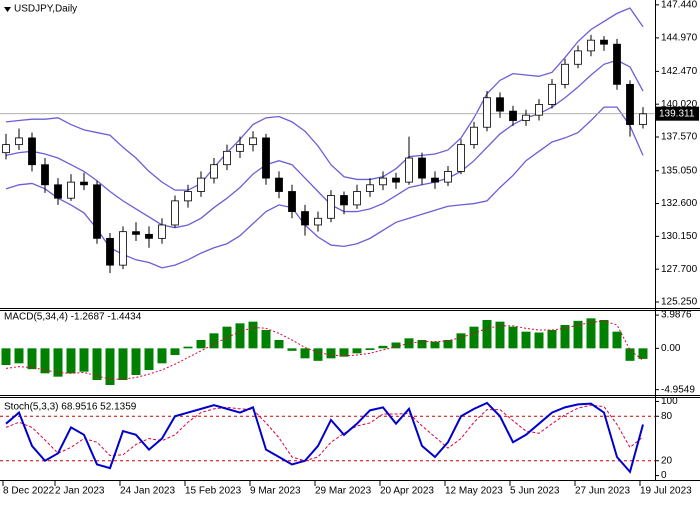  Describe the element at coordinates (213, 491) in the screenshot. I see `x-tick-label: 15 Feb 2023` at that location.